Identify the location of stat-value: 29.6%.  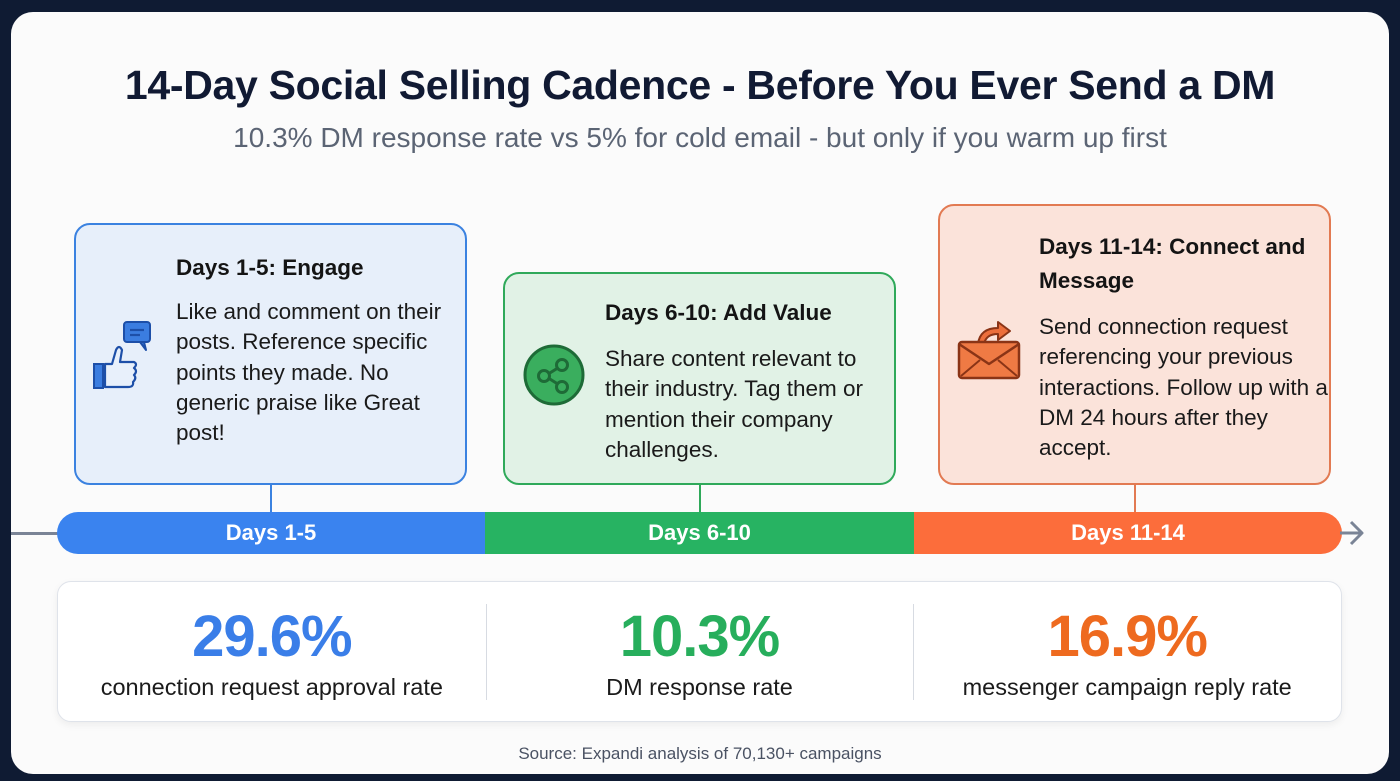
(272, 636).